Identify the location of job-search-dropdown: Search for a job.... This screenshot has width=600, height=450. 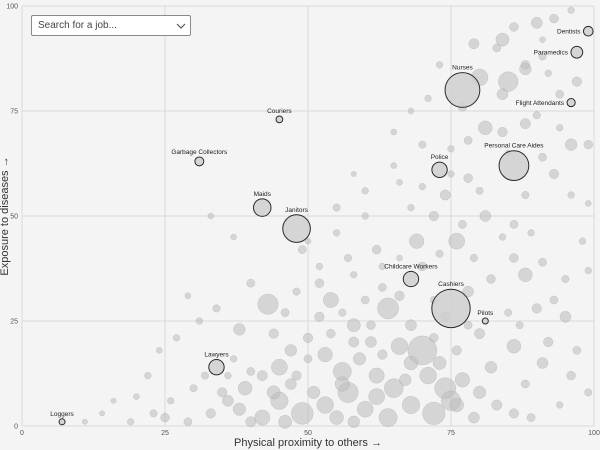
(111, 25).